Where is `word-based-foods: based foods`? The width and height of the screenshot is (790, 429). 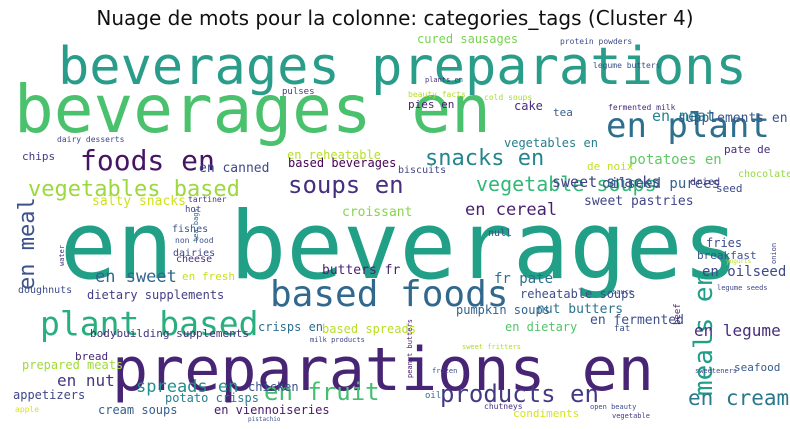
word-based-foods: based foods is located at coordinates (389, 294).